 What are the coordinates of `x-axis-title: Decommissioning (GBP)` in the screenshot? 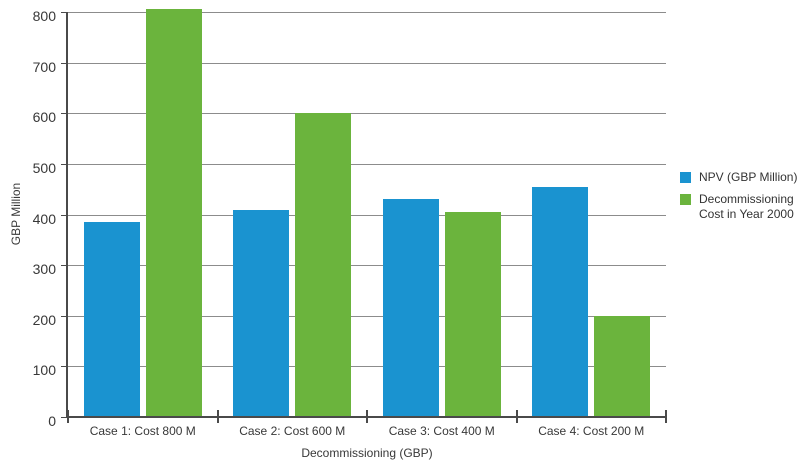 It's located at (367, 453).